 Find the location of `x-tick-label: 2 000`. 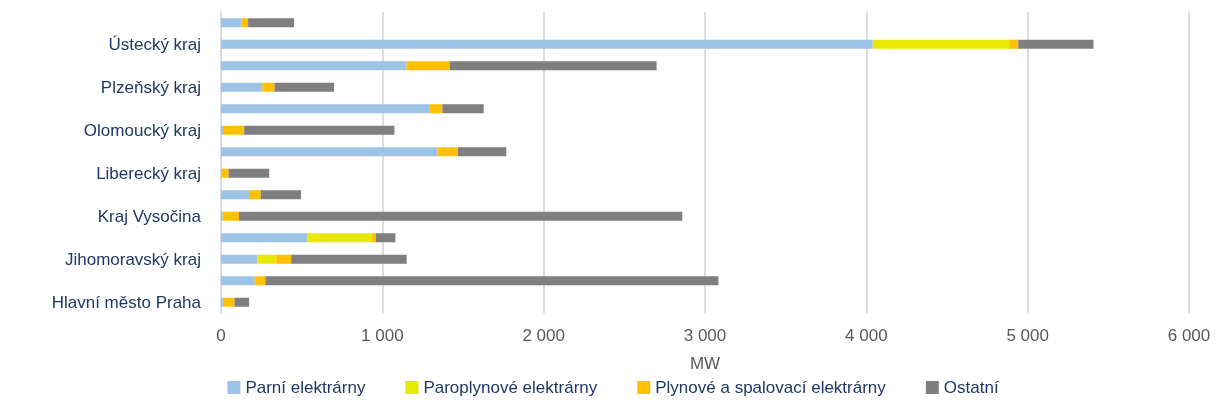

x-tick-label: 2 000 is located at coordinates (543, 335).